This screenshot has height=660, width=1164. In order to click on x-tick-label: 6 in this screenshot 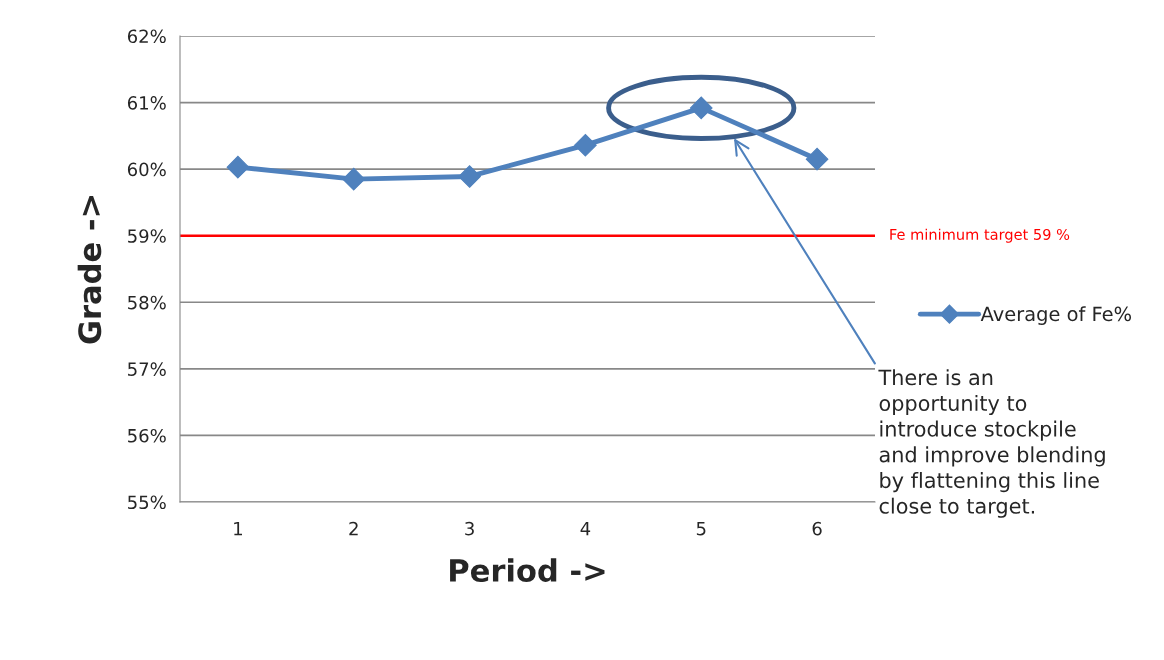, I will do `click(817, 528)`.